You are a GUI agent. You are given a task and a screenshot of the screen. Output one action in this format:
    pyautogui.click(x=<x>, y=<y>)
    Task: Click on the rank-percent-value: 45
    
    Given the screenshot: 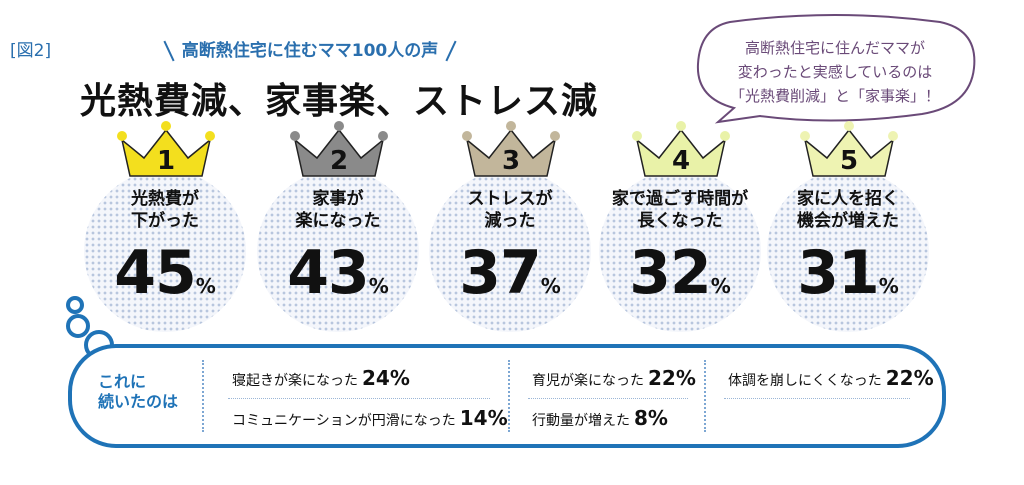 What is the action you would take?
    pyautogui.click(x=155, y=273)
    